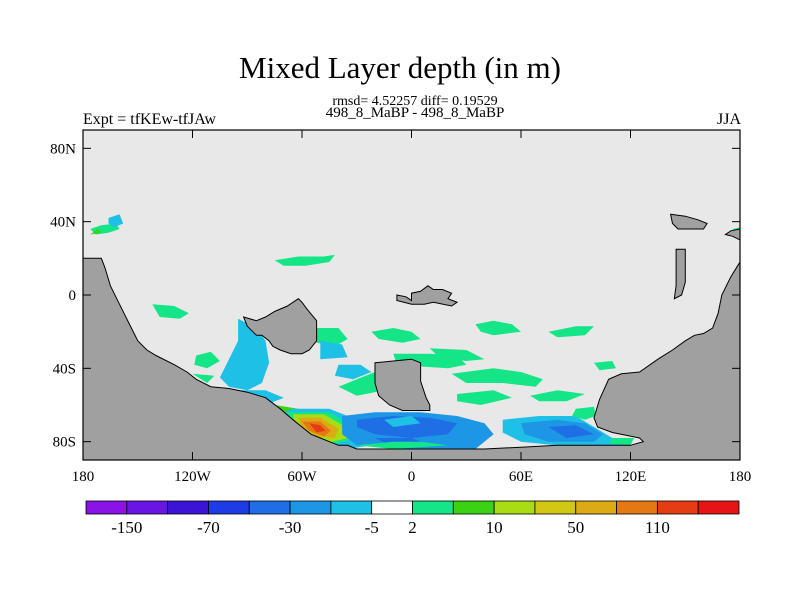  What do you see at coordinates (64, 443) in the screenshot?
I see `y-tick-label-4: 80S` at bounding box center [64, 443].